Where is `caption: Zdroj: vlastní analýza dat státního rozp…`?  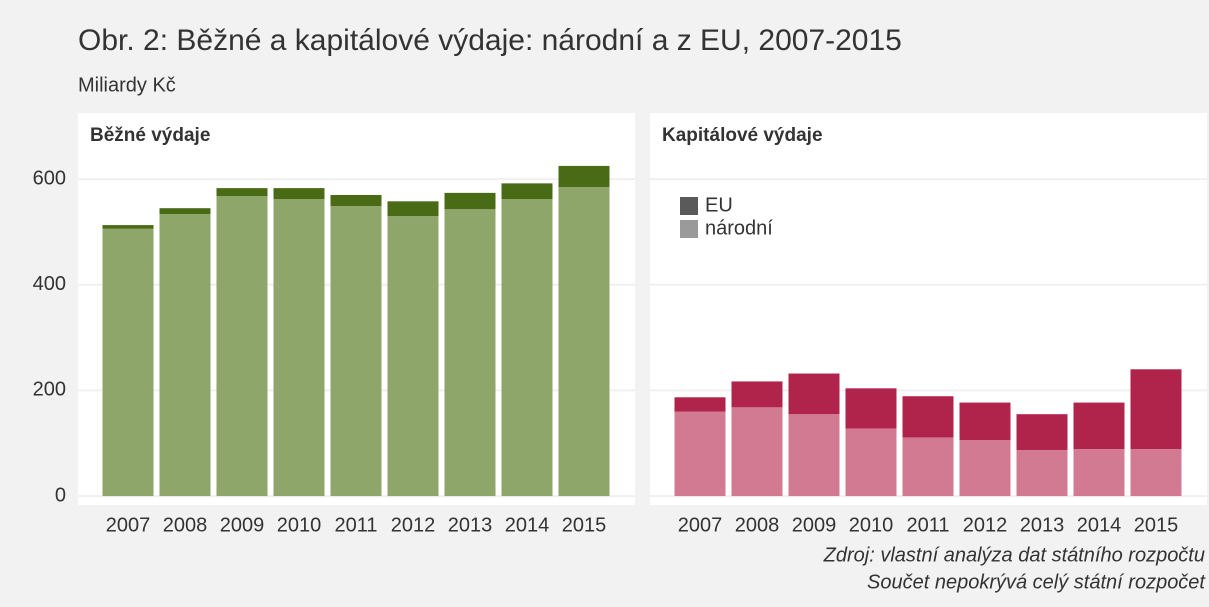
caption: Zdroj: vlastní analýza dat státního rozp… is located at coordinates (1014, 555).